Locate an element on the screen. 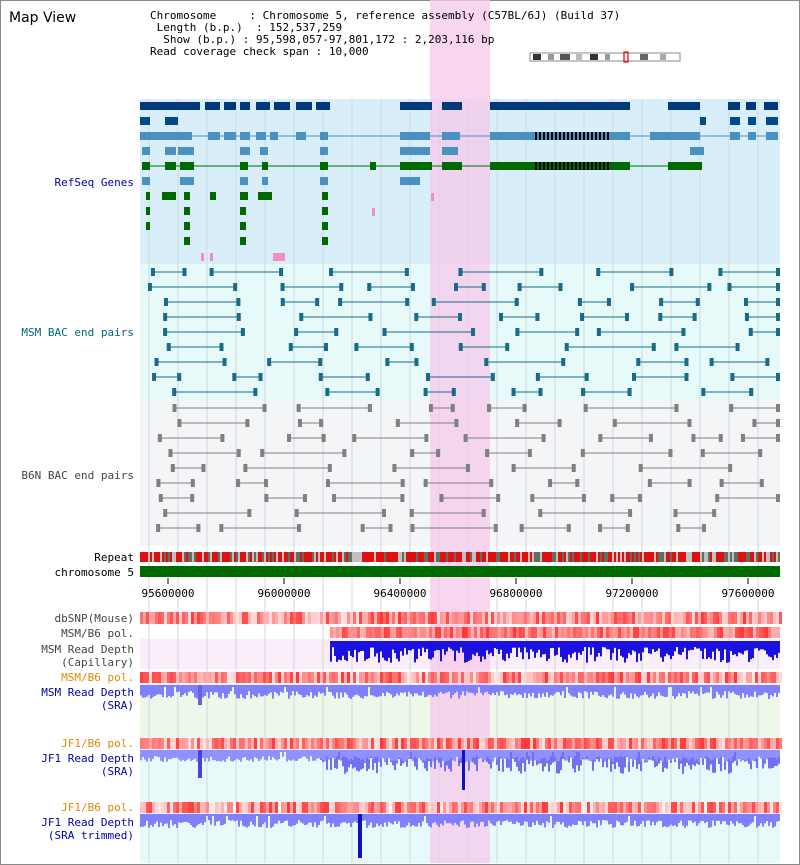 Image resolution: width=800 pixels, height=865 pixels. track-label-refseq: RefSeq Genes is located at coordinates (94, 182).